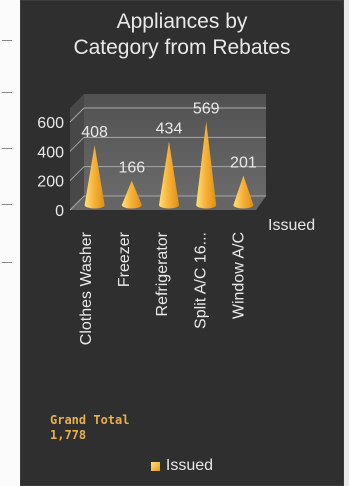 The image size is (349, 486). I want to click on grand-total-value: 1,778, so click(68, 435).